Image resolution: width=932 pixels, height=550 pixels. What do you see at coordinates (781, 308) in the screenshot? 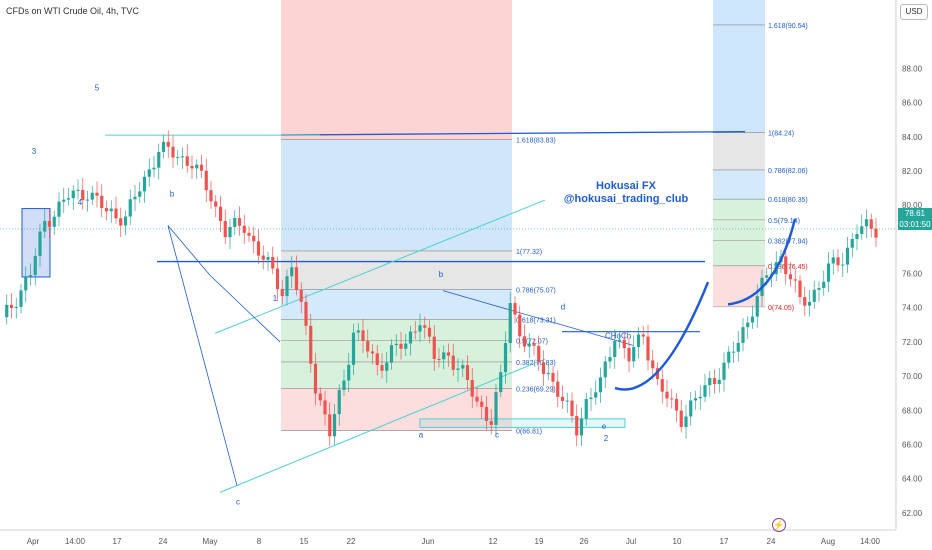
I see `fib2-label: 0(74.05)` at bounding box center [781, 308].